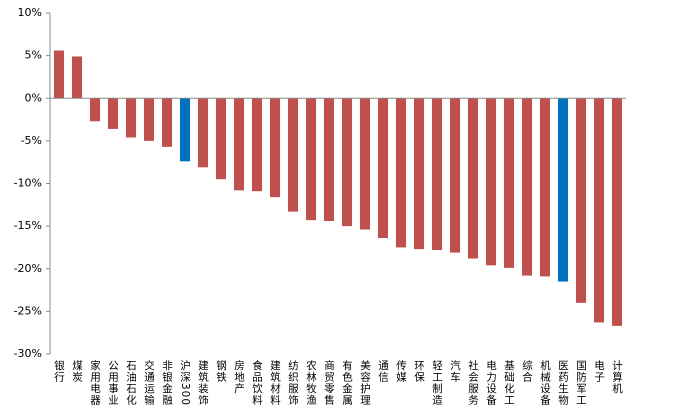  Describe the element at coordinates (293, 382) in the screenshot. I see `x-tick-label: 纺织服饰` at that location.